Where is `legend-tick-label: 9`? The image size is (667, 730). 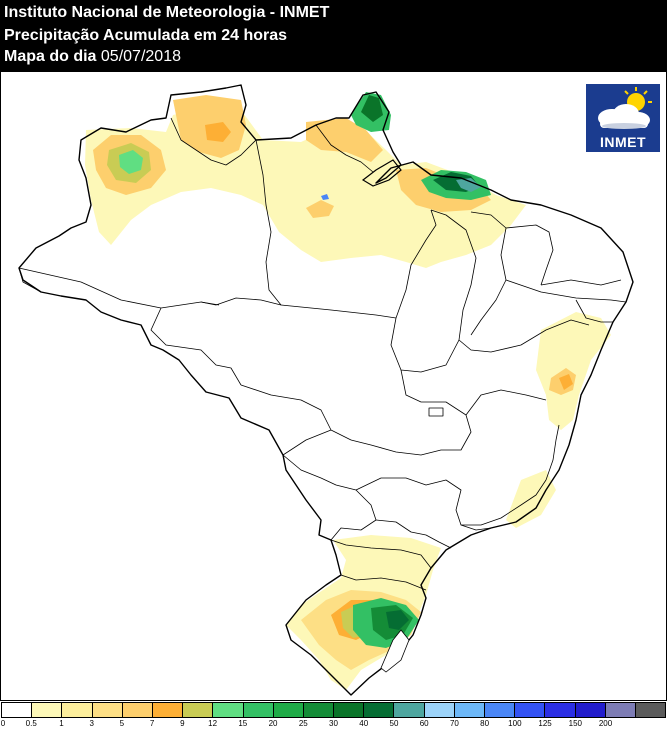 legend-tick-label: 9 is located at coordinates (182, 723).